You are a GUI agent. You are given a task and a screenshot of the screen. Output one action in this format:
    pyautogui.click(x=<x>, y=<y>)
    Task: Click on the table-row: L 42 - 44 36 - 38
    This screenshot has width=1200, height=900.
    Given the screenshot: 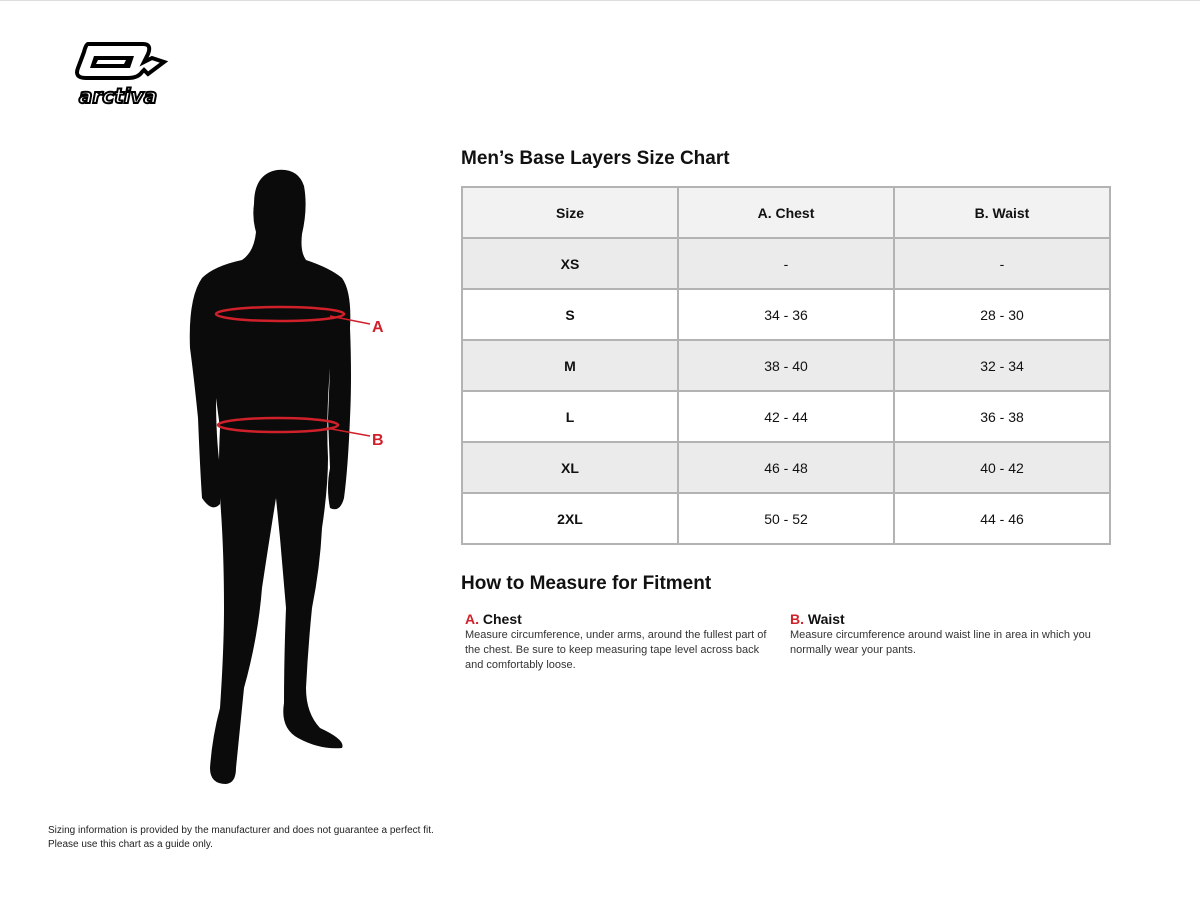 What is the action you would take?
    pyautogui.click(x=786, y=416)
    